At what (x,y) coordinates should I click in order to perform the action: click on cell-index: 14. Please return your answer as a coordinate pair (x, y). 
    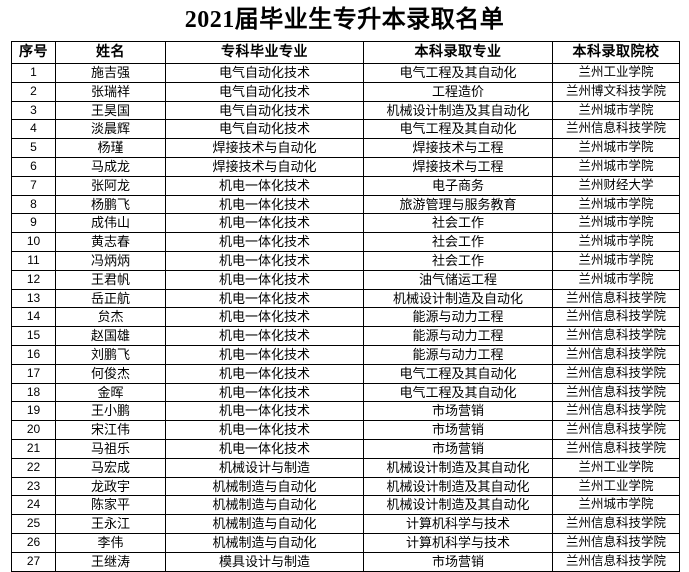
    Looking at the image, I should click on (33, 317).